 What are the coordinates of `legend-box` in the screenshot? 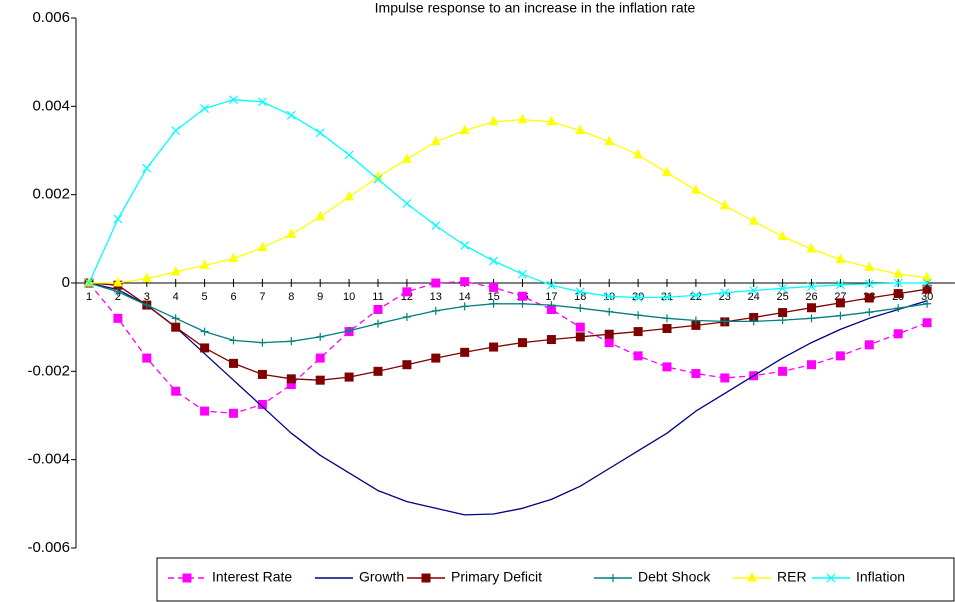 It's located at (555, 579).